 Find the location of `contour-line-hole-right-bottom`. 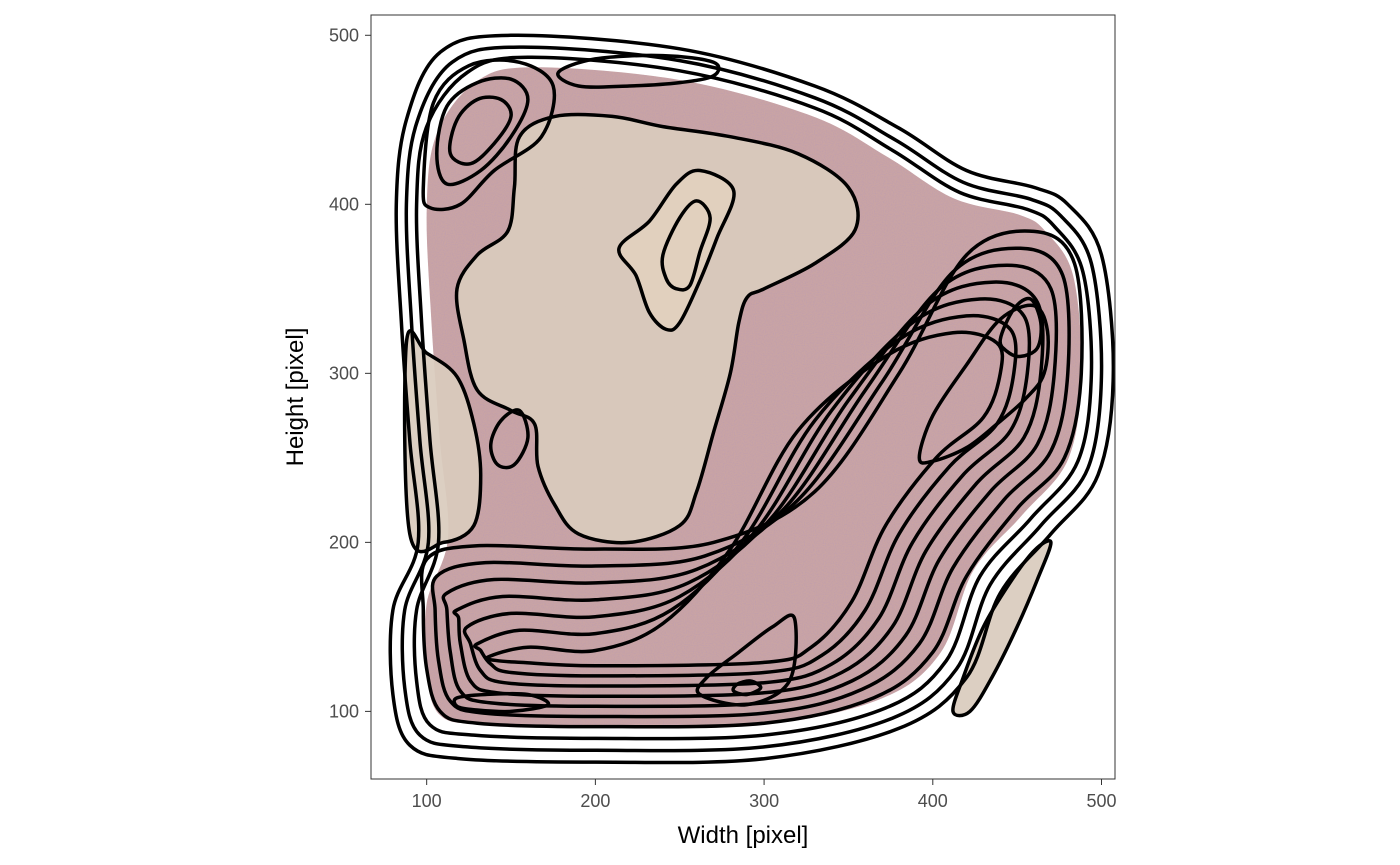

contour-line-hole-right-bottom is located at coordinates (1002, 628).